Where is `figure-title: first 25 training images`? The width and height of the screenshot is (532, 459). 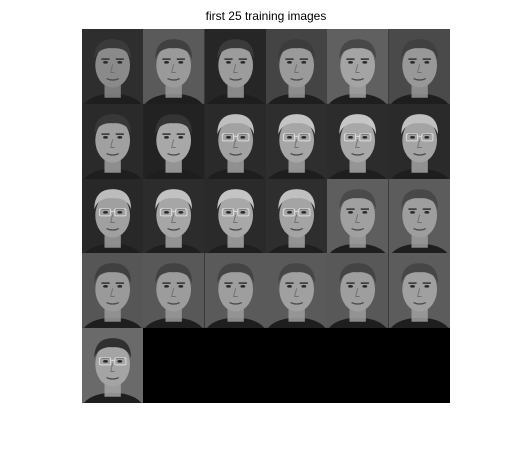 figure-title: first 25 training images is located at coordinates (266, 16).